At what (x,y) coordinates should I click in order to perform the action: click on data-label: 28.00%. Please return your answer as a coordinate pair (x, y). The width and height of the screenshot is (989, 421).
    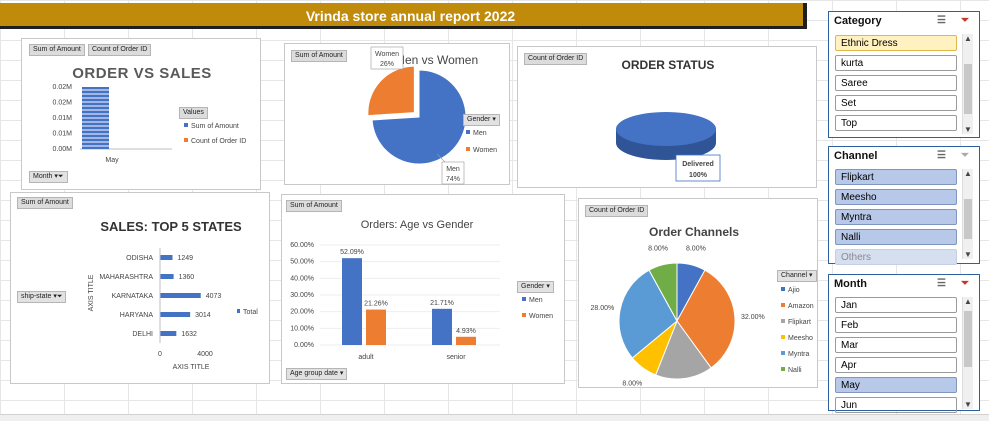
    Looking at the image, I should click on (602, 308).